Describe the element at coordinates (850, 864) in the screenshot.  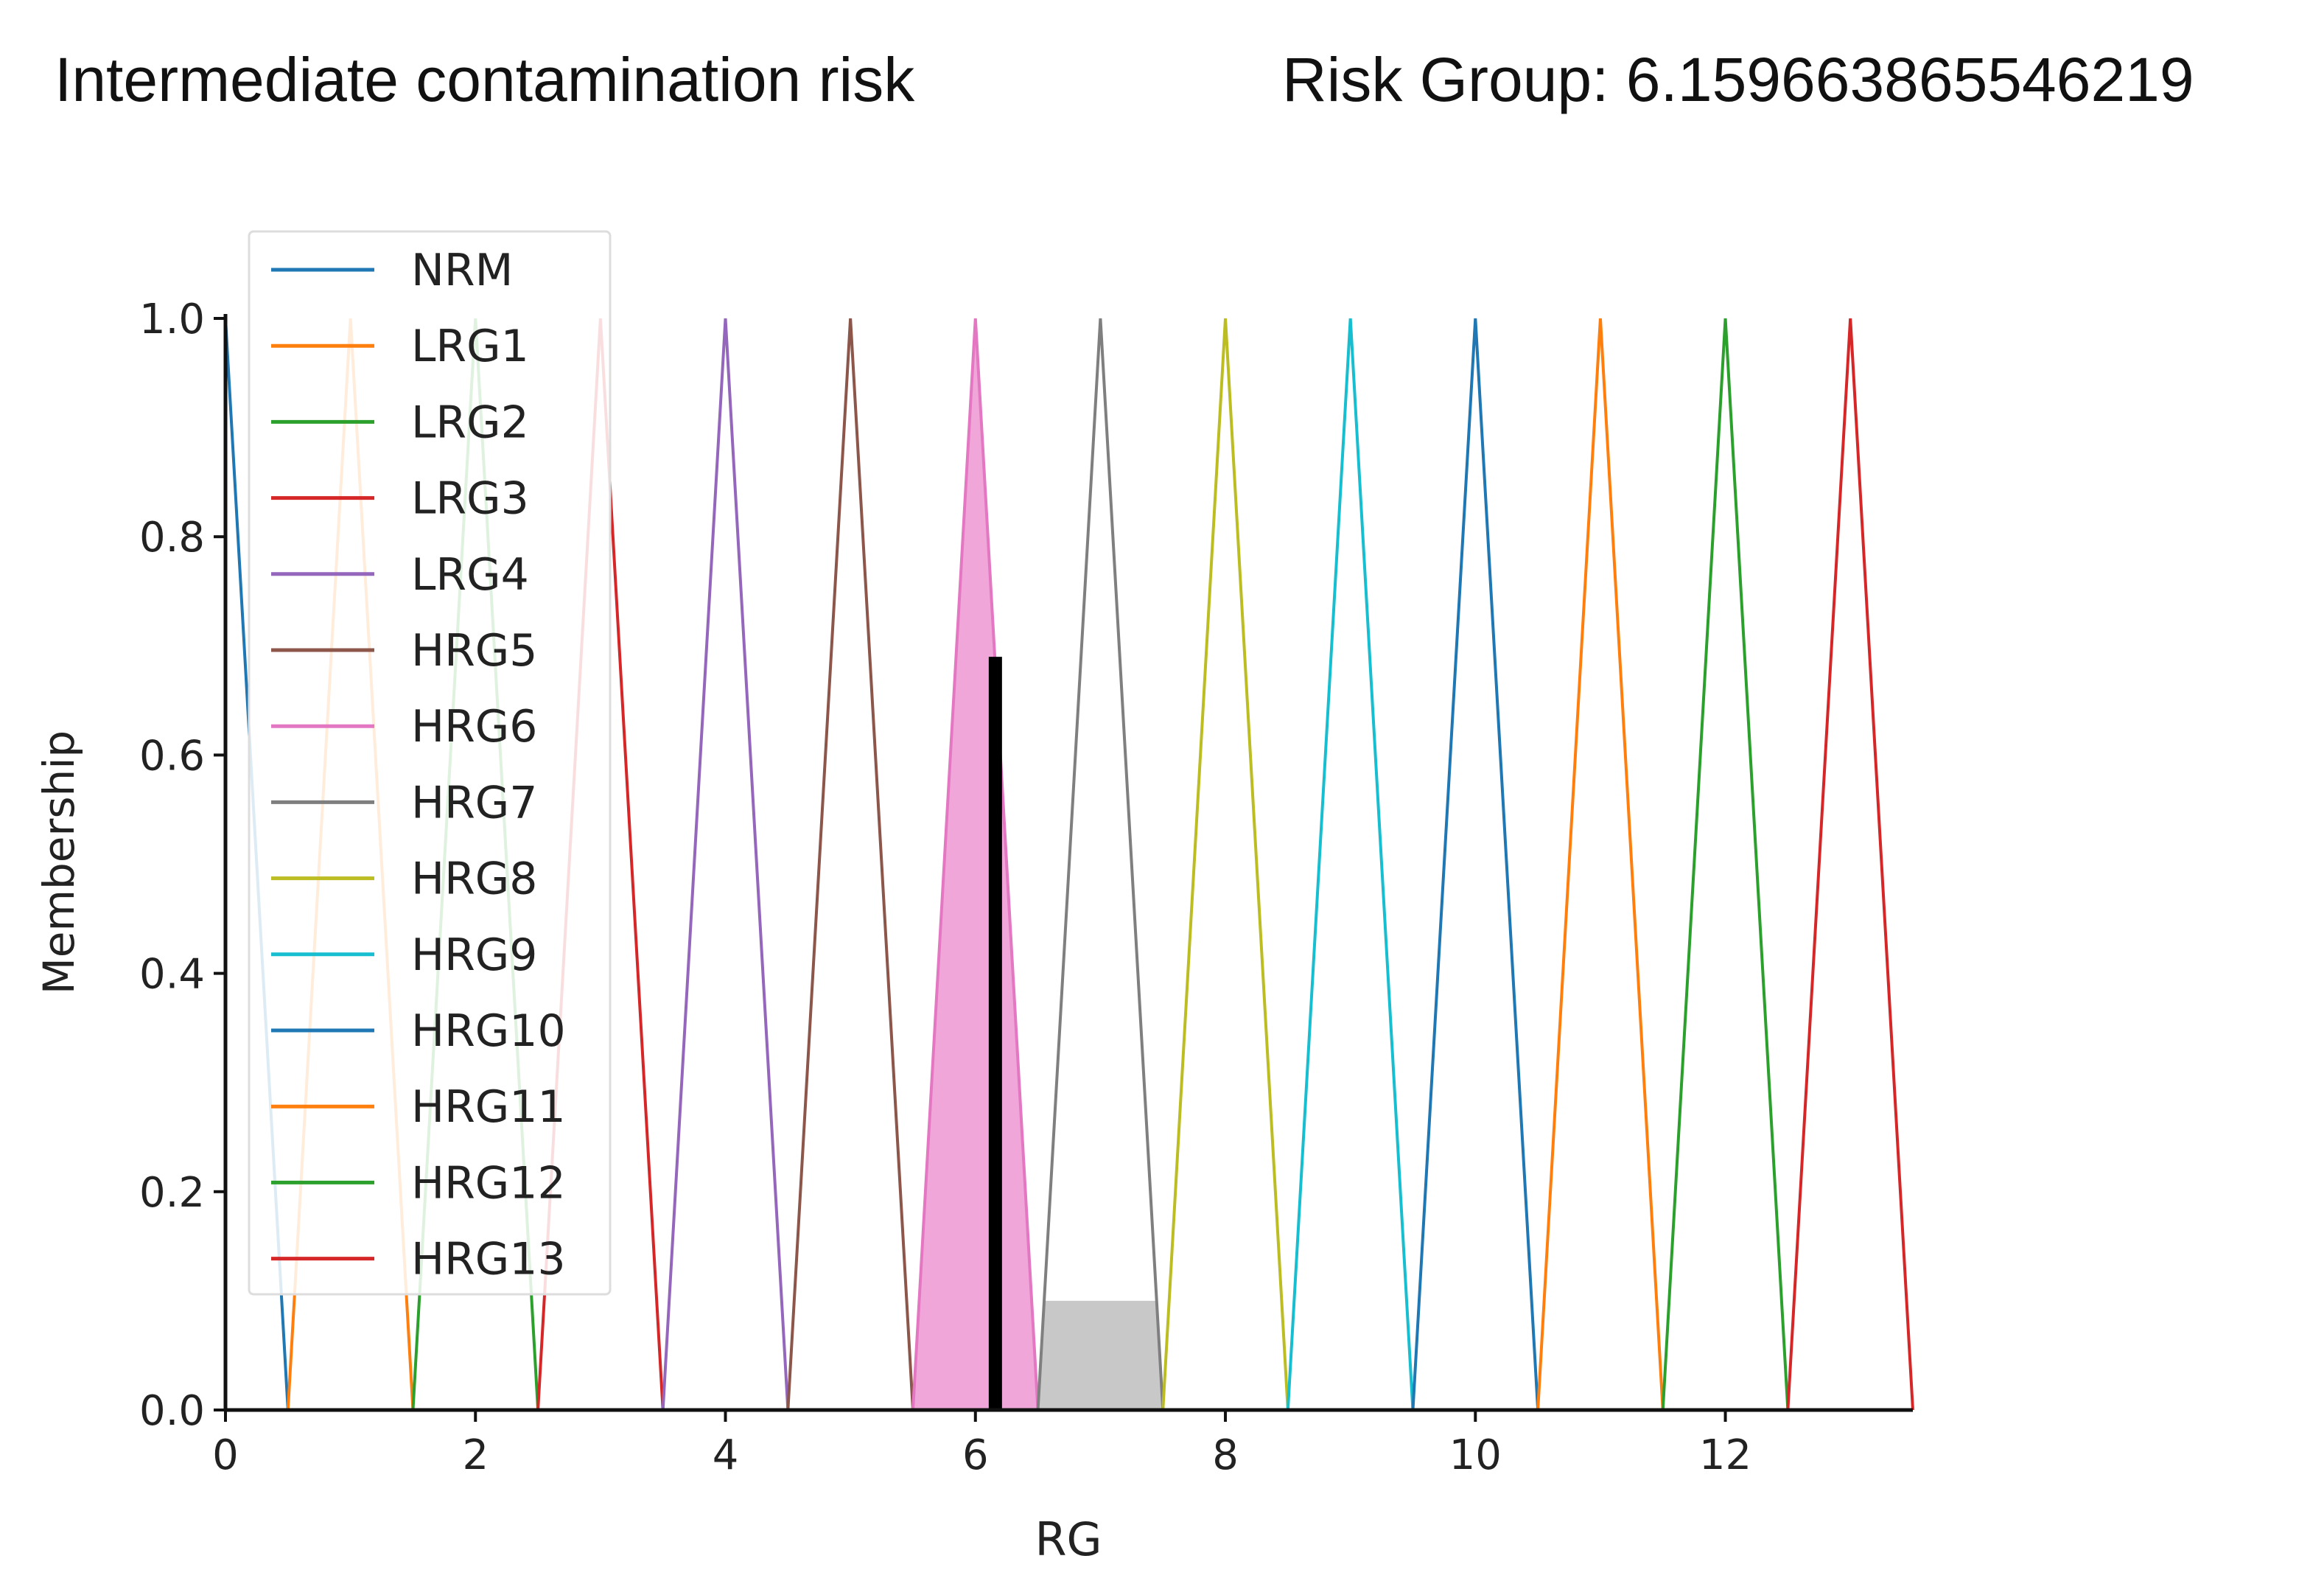
I see `series-line-hrg5` at that location.